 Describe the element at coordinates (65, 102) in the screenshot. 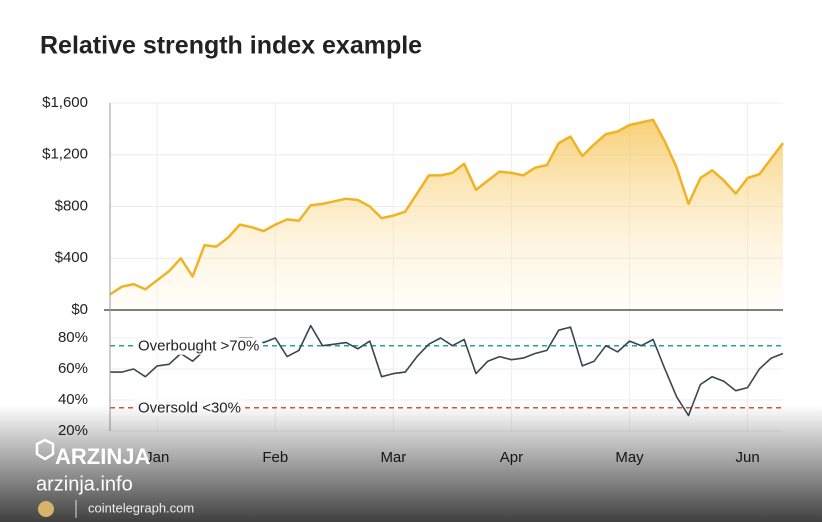

I see `y-tick-label: $1,600` at that location.